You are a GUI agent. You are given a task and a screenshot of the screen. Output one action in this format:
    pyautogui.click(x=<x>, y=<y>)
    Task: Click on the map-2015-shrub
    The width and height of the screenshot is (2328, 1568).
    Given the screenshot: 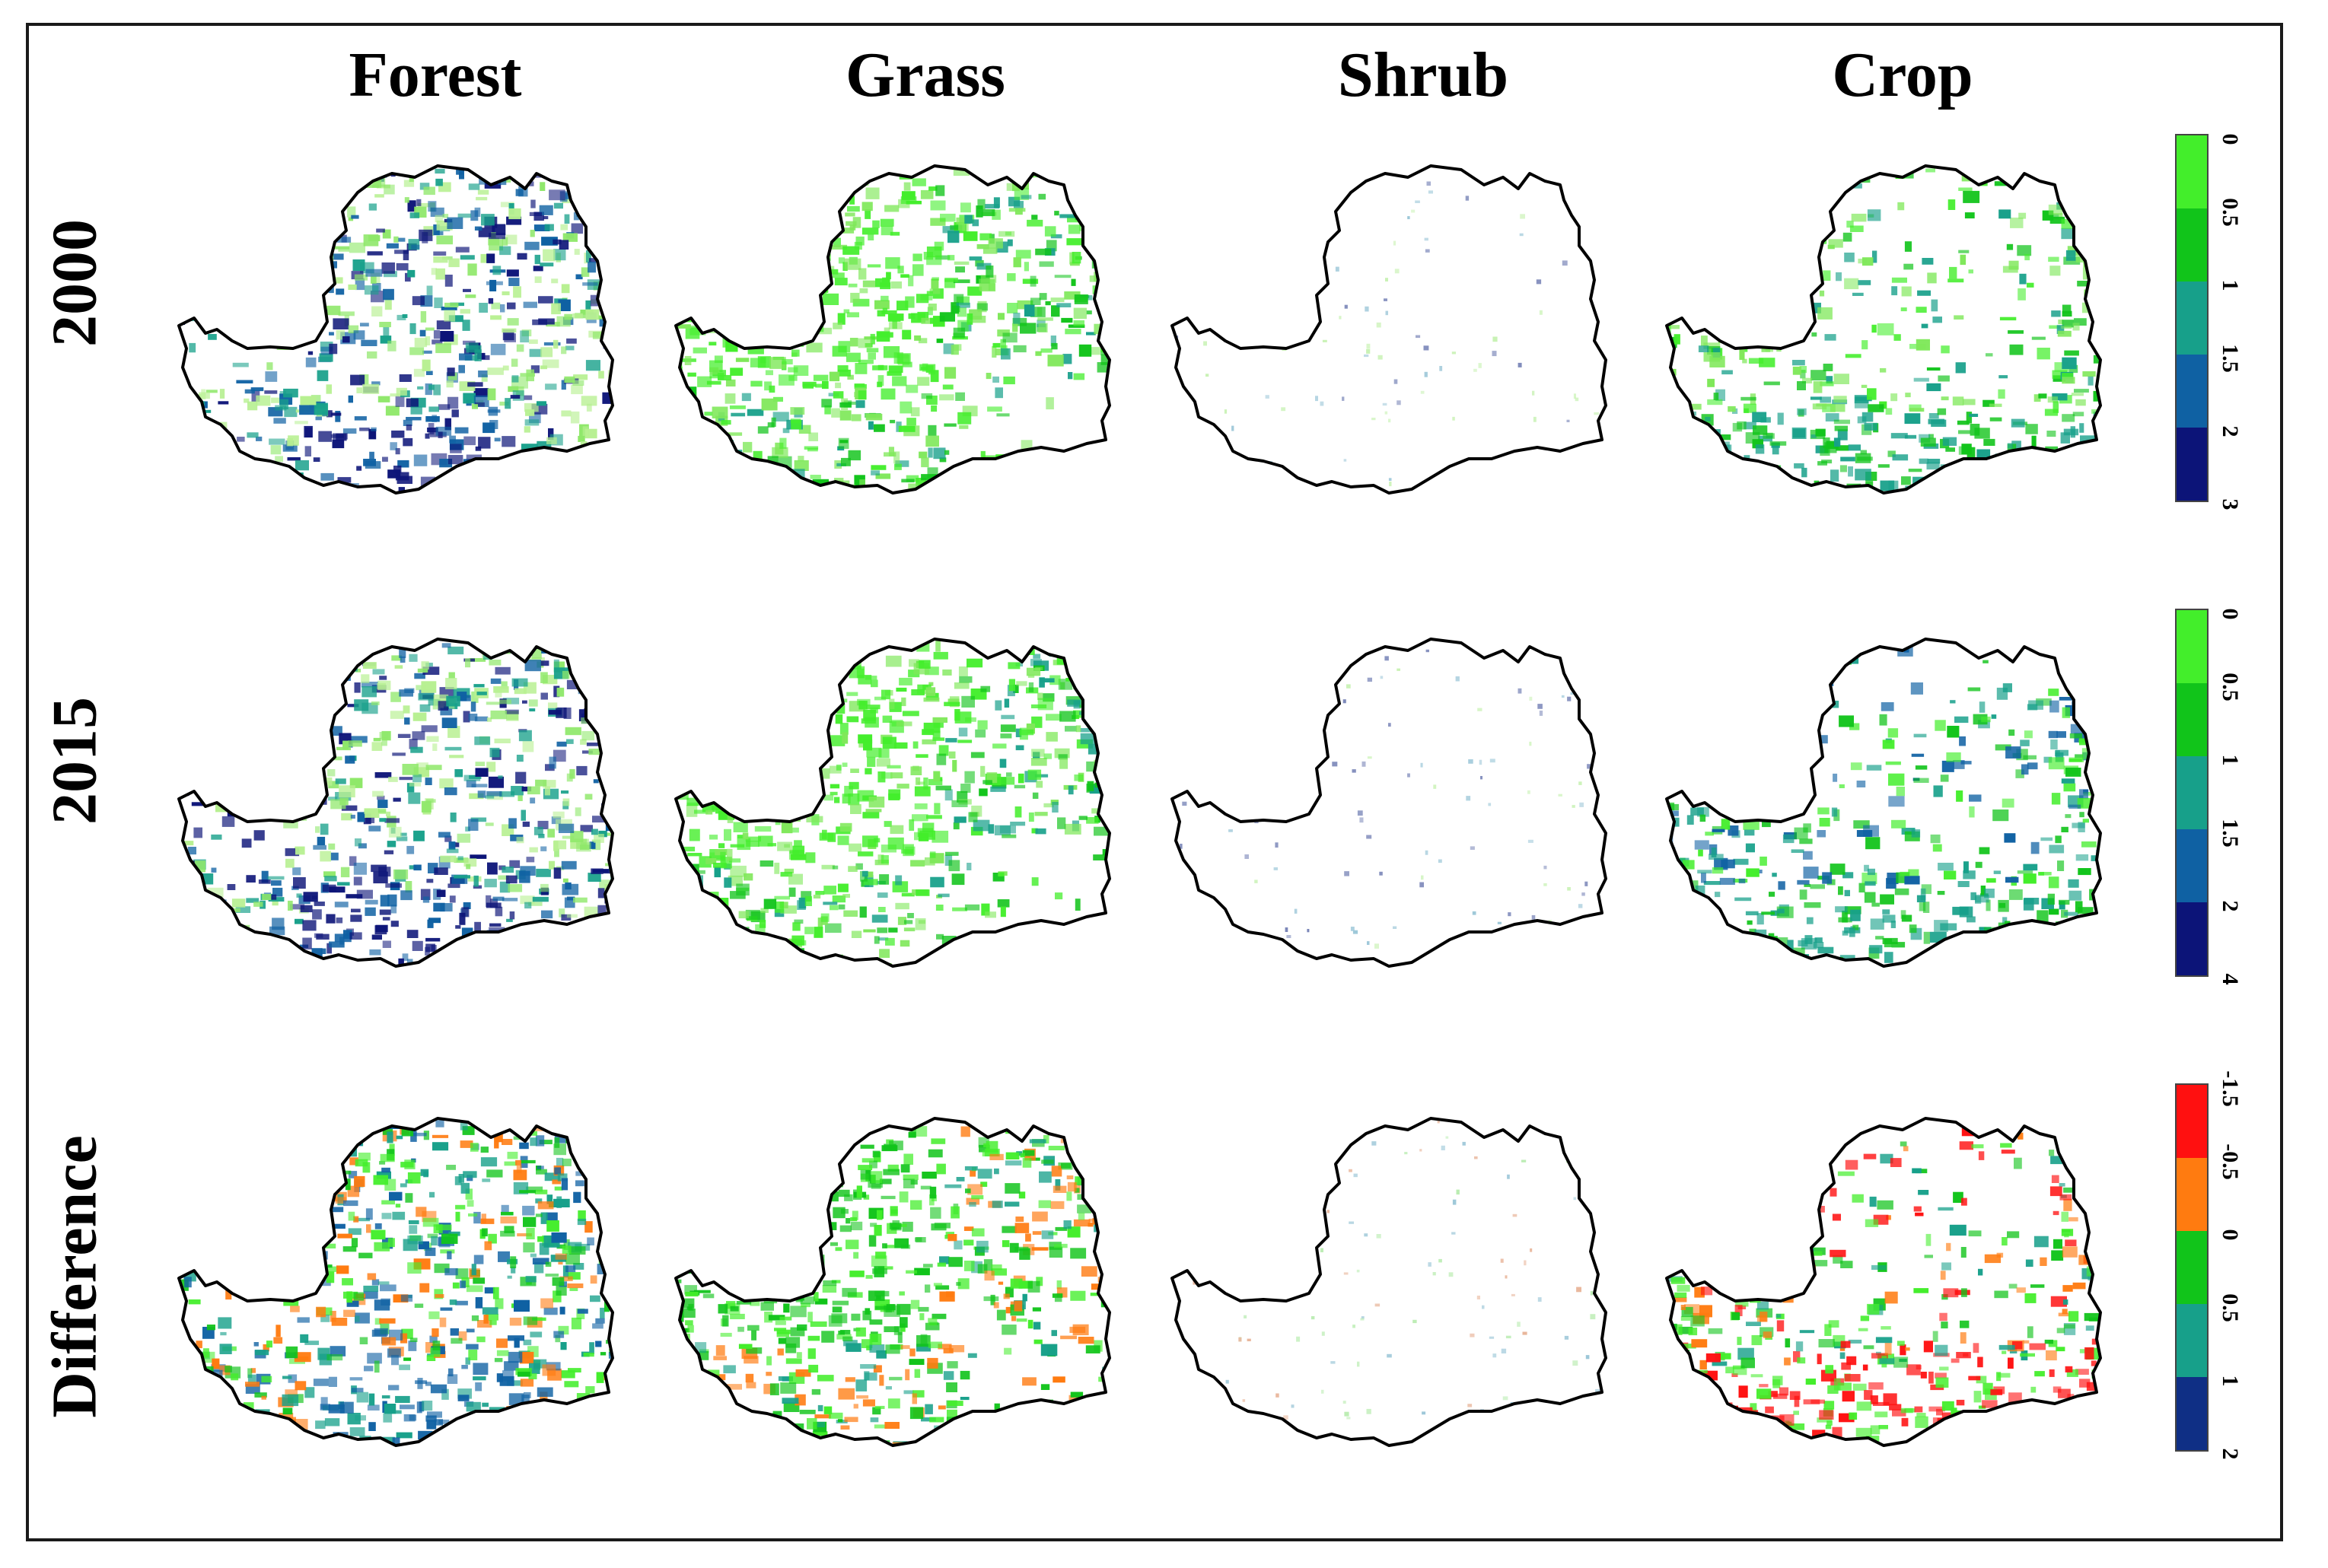 What is the action you would take?
    pyautogui.click(x=1400, y=810)
    